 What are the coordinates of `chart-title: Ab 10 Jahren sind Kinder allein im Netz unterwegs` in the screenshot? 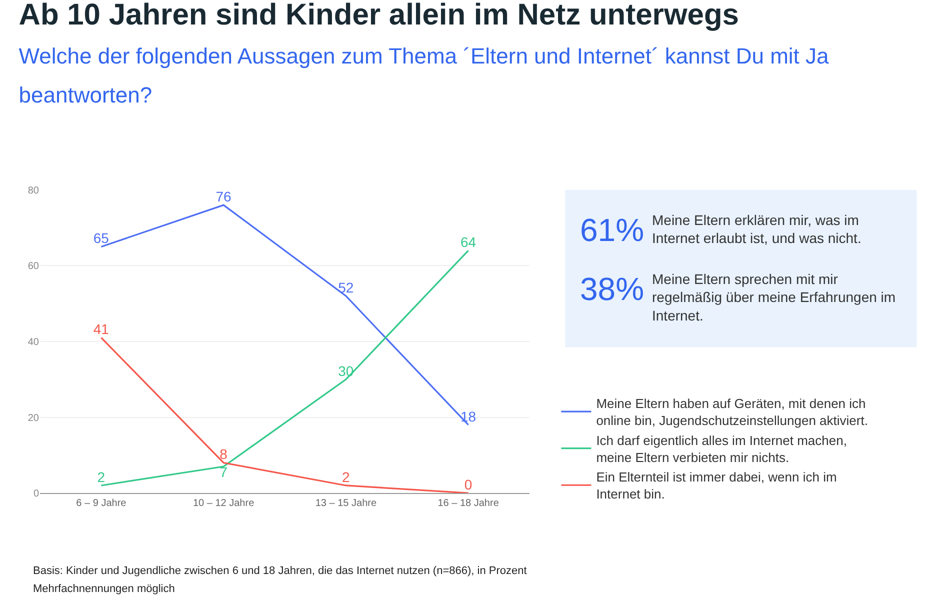 It's located at (378, 16).